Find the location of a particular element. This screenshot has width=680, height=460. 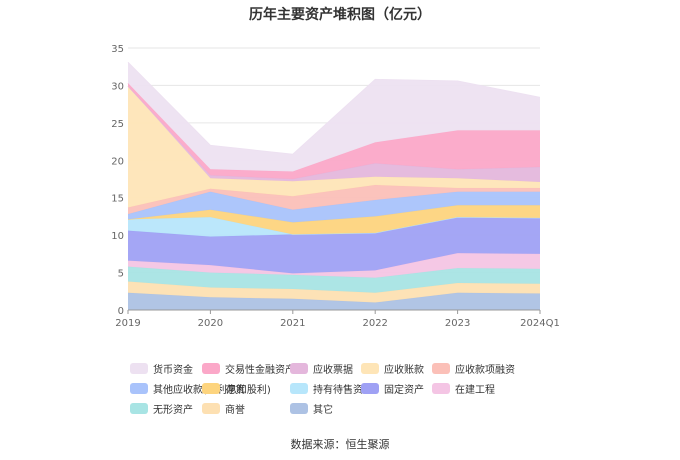

area-应收票据 is located at coordinates (334, 134).